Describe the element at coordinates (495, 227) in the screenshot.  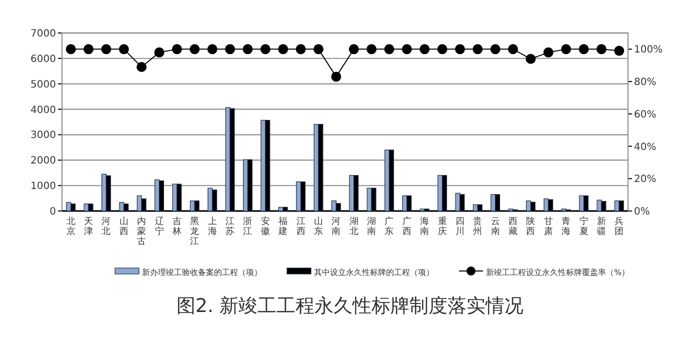
I see `x-tick-label: 云南` at that location.